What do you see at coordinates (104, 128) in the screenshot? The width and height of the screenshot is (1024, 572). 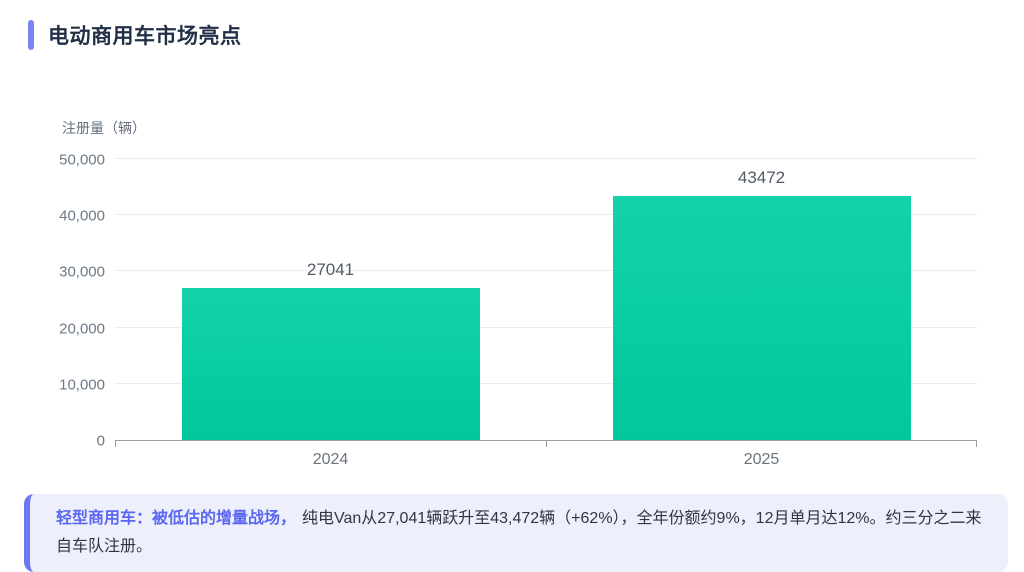 I see `y-axis-title: 注册量（辆）` at bounding box center [104, 128].